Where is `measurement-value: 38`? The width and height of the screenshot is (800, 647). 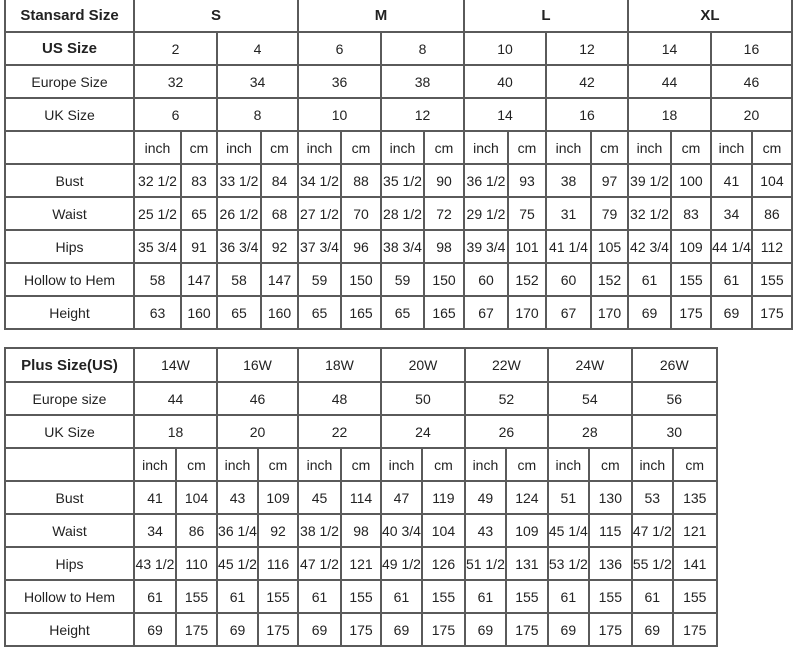 measurement-value: 38 is located at coordinates (568, 180).